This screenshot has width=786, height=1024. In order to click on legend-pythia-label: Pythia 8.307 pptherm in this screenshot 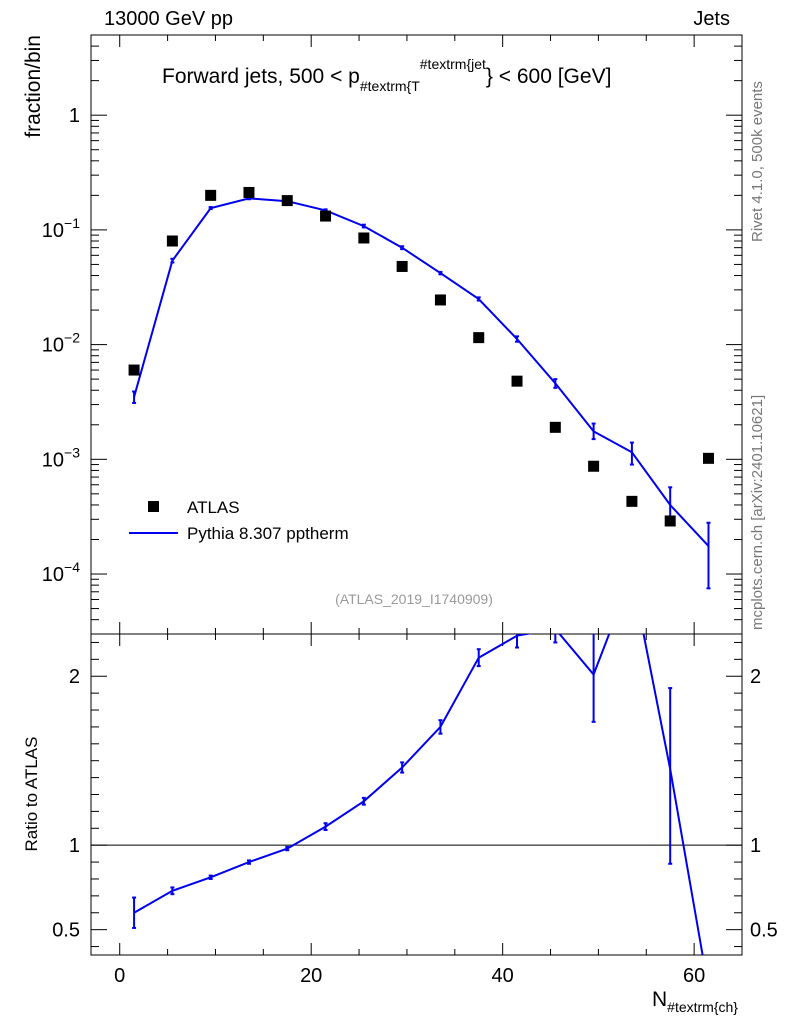, I will do `click(268, 533)`.